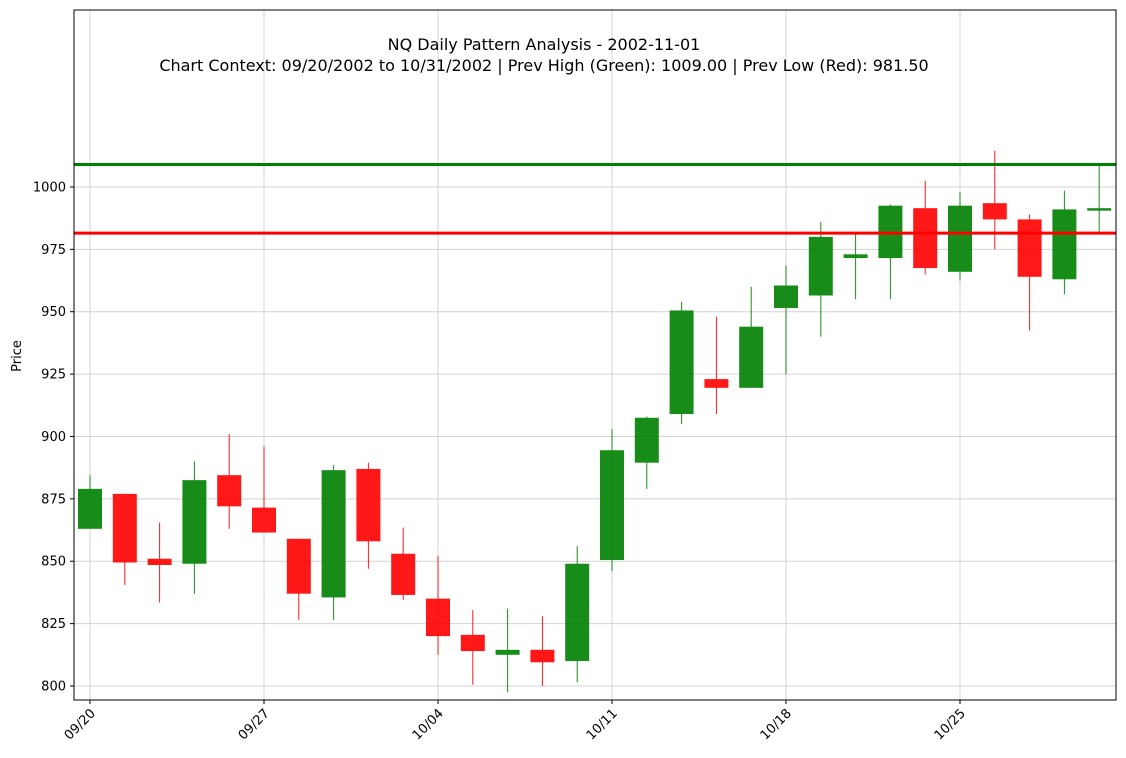 This screenshot has width=1126, height=758. Describe the element at coordinates (49, 187) in the screenshot. I see `y-tick-label: 1000` at that location.